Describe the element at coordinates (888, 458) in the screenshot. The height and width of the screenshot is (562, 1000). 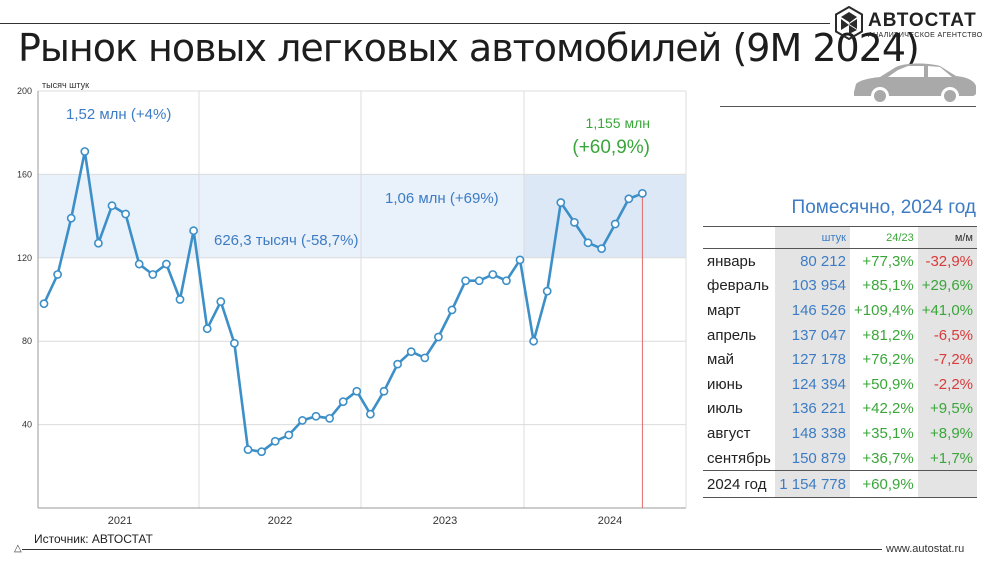
I see `row-yoy: +36,7%` at that location.